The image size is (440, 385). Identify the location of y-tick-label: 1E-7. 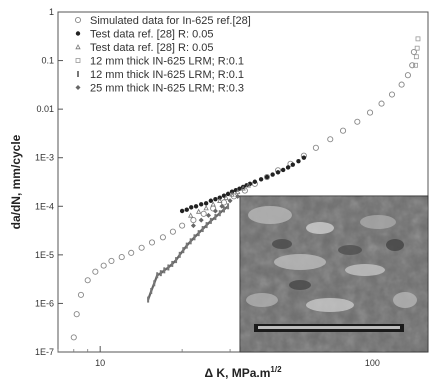
(44, 352).